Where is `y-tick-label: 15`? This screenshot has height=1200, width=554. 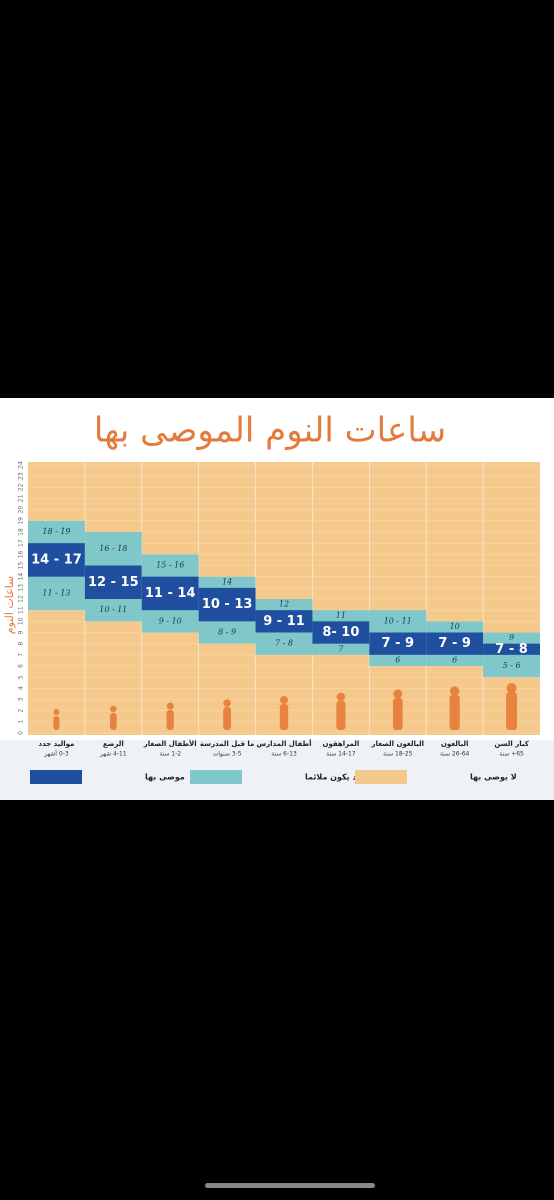 y-tick-label: 15 is located at coordinates (21, 566).